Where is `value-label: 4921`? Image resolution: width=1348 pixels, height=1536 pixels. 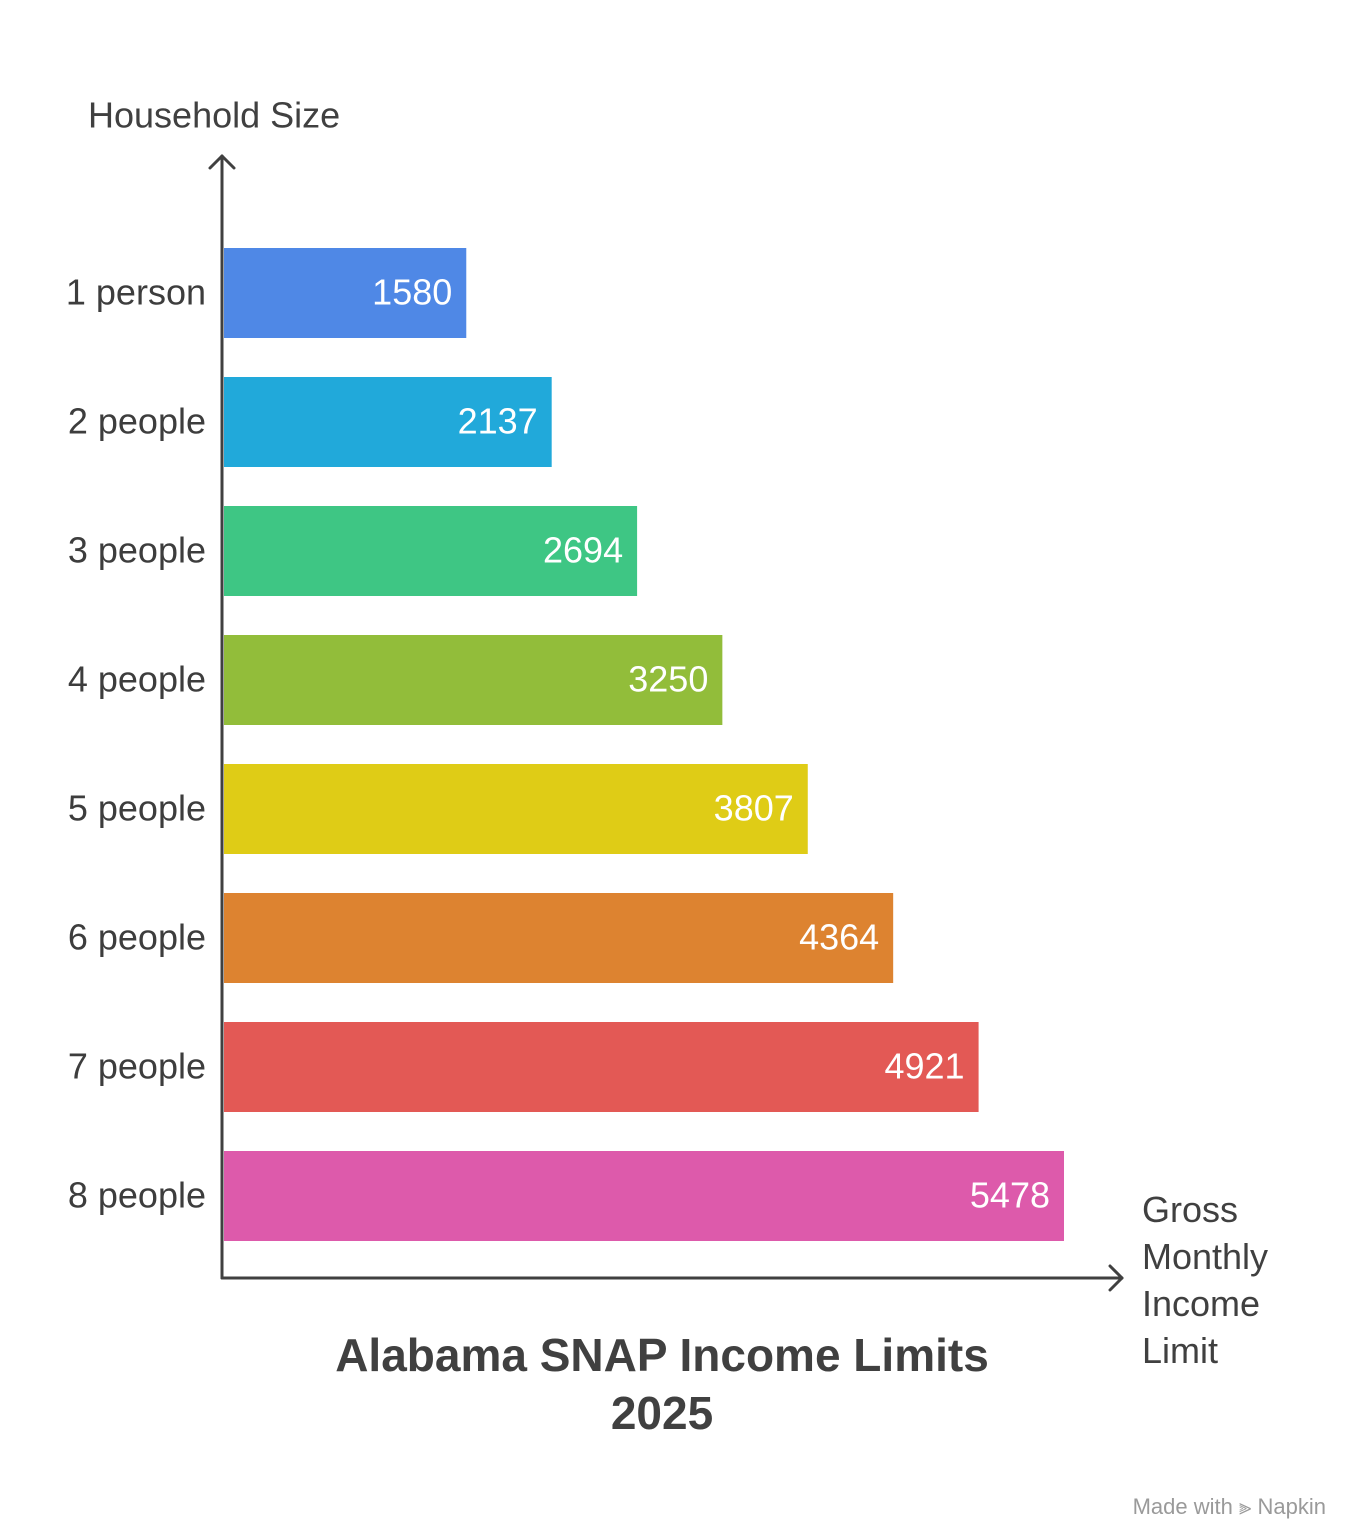
value-label: 4921 is located at coordinates (924, 1066).